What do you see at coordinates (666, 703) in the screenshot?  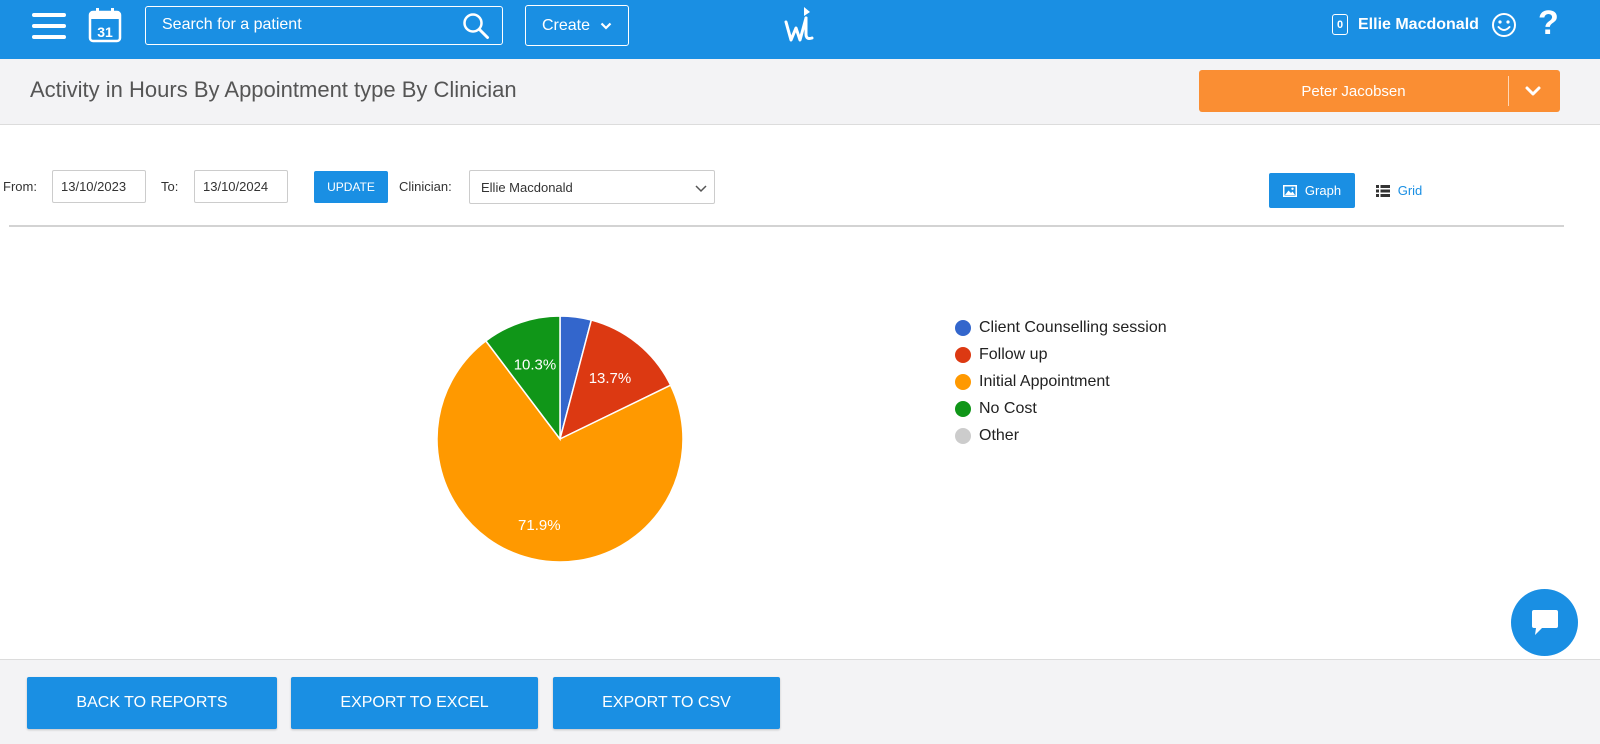 I see `export-csv-button: EXPORT TO CSV` at bounding box center [666, 703].